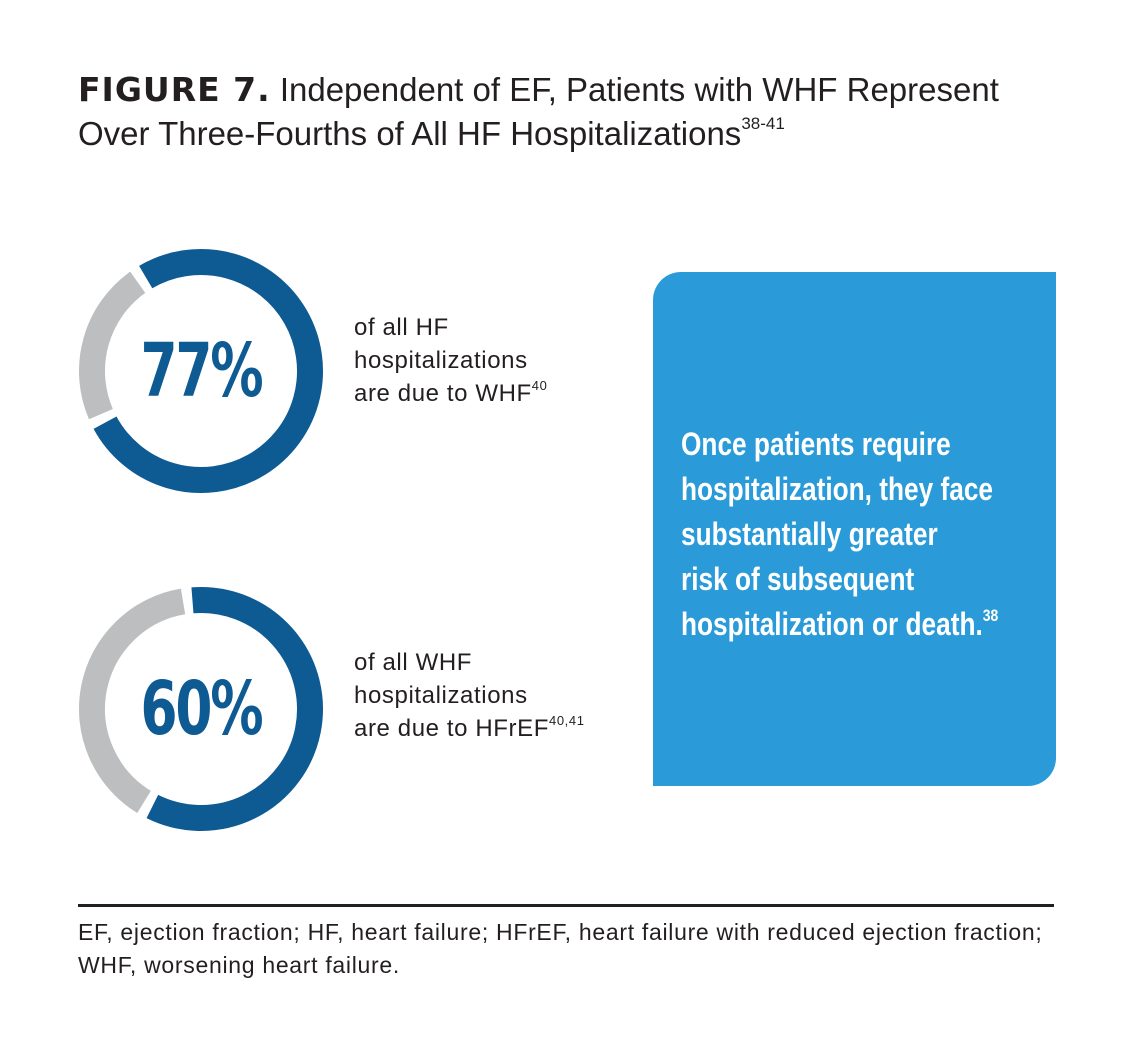 The width and height of the screenshot is (1130, 1050). I want to click on donut-chart-whf: 77%, so click(201, 371).